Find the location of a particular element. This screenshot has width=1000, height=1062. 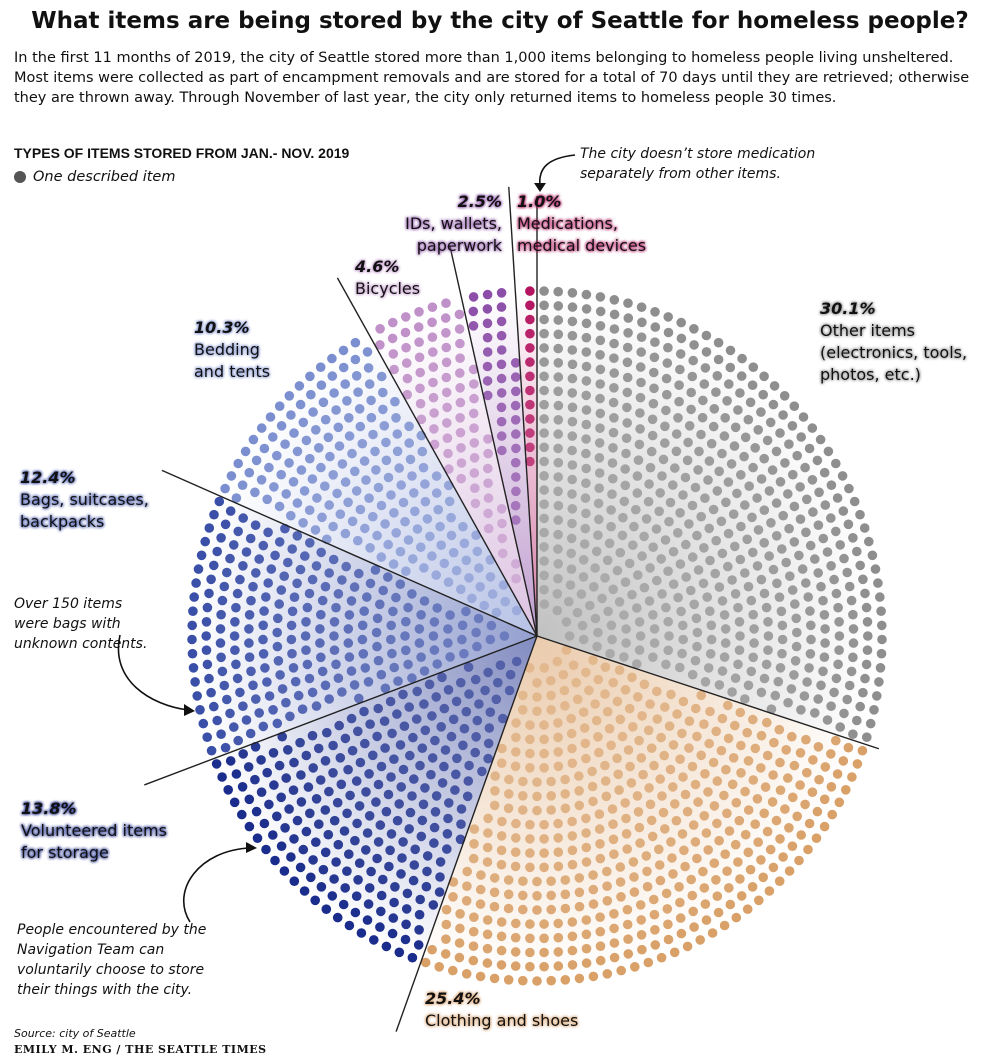

source: Source: city of Seattle is located at coordinates (75, 1033).